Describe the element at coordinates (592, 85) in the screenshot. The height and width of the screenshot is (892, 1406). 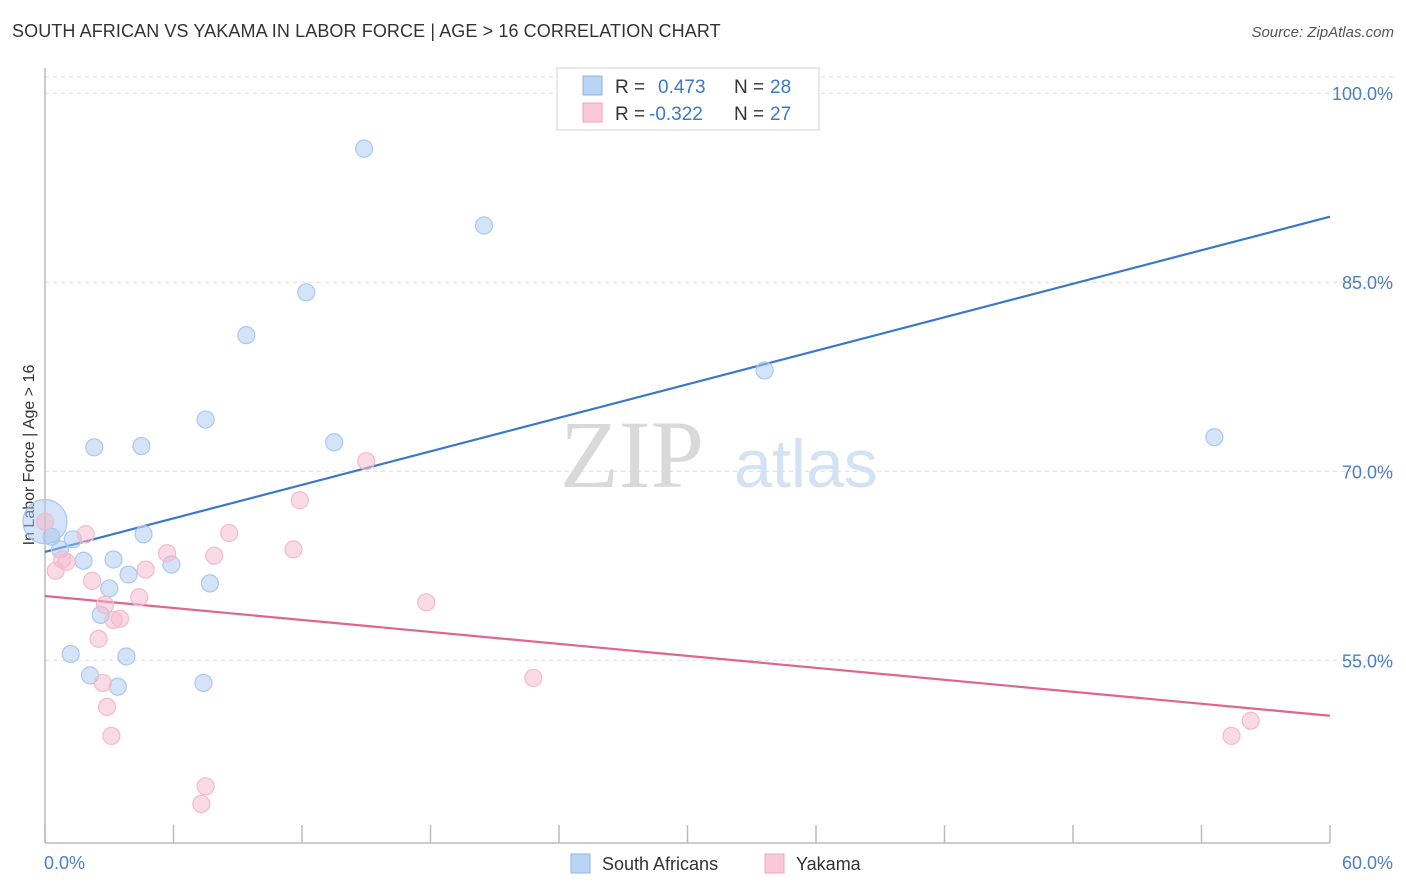
I see `legend-swatch-south-africans` at that location.